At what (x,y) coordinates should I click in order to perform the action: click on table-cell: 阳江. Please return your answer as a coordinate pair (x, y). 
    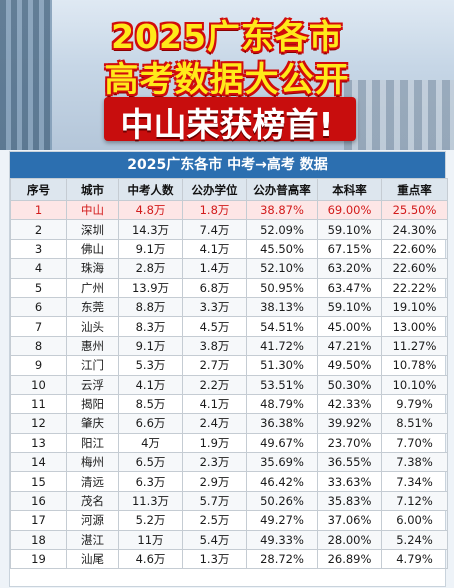
    Looking at the image, I should click on (92, 443).